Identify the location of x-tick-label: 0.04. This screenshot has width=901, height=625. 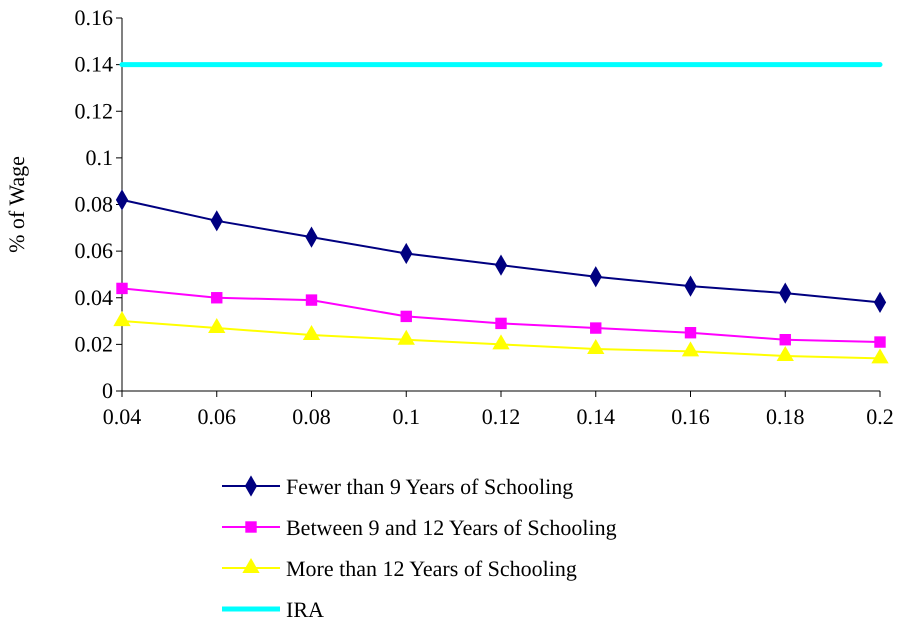
(122, 417).